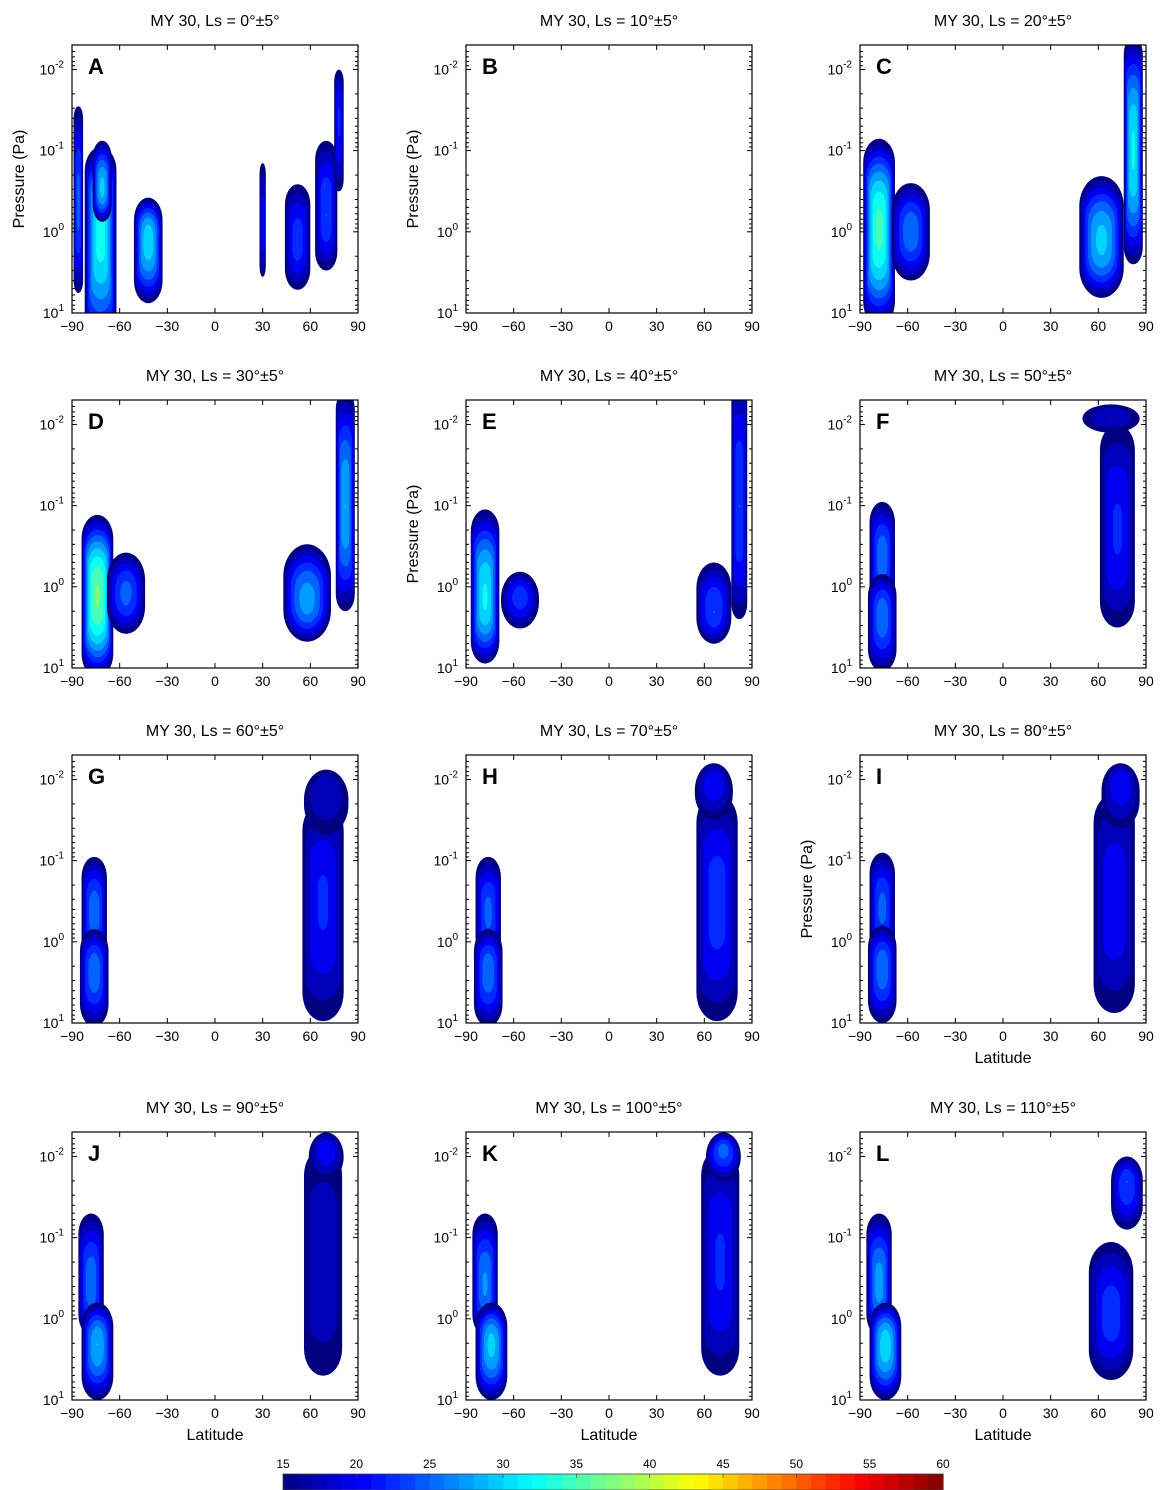  Describe the element at coordinates (609, 376) in the screenshot. I see `panel-title: MY 30, Ls = 40°±5°` at that location.